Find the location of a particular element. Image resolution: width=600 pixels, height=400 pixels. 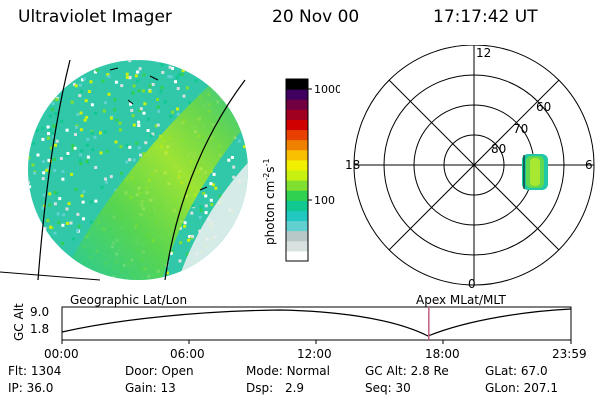

coastline-south is located at coordinates (50, 276).